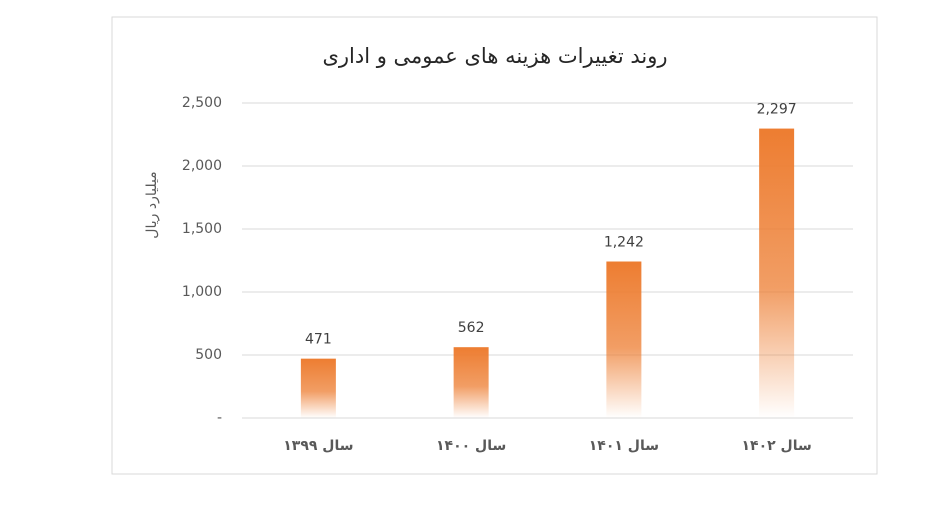 The width and height of the screenshot is (947, 513). I want to click on y-axis-label: میلیارد ریال, so click(152, 204).